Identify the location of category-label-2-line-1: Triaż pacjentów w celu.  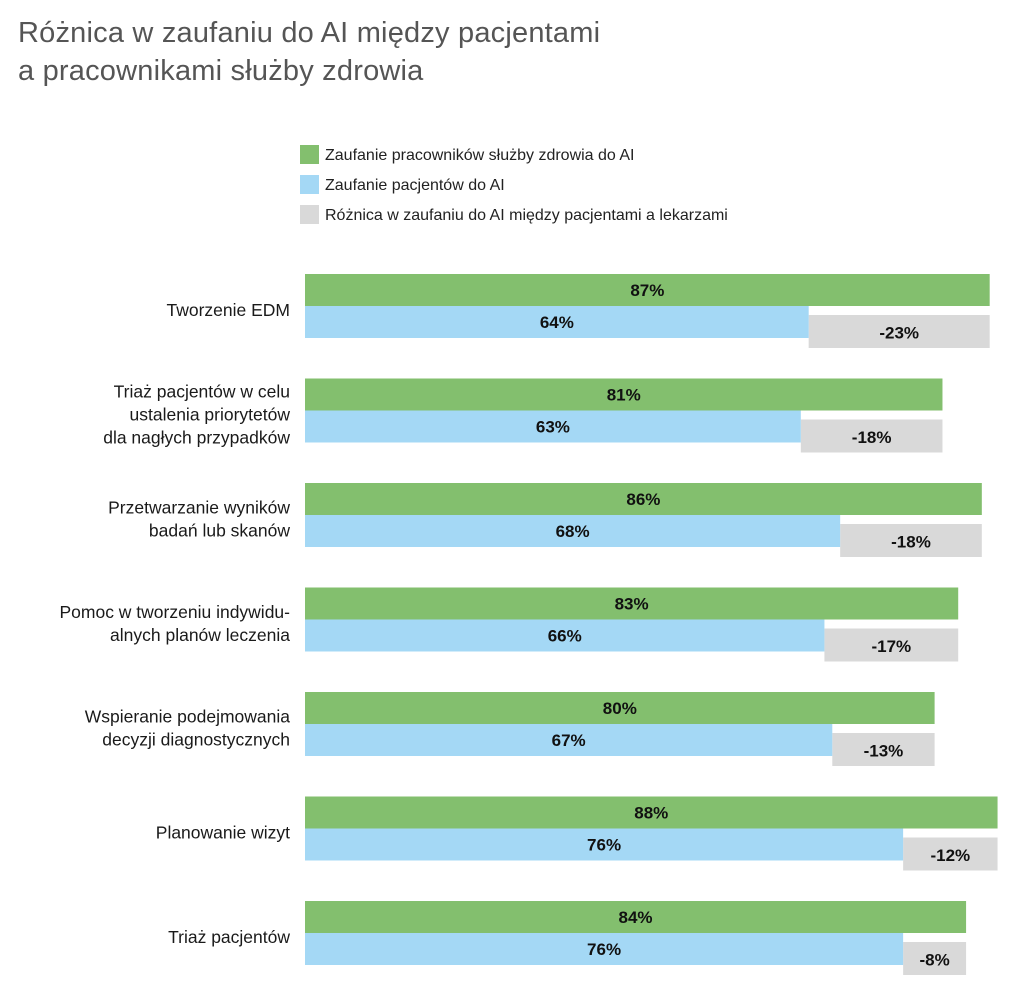
(202, 392).